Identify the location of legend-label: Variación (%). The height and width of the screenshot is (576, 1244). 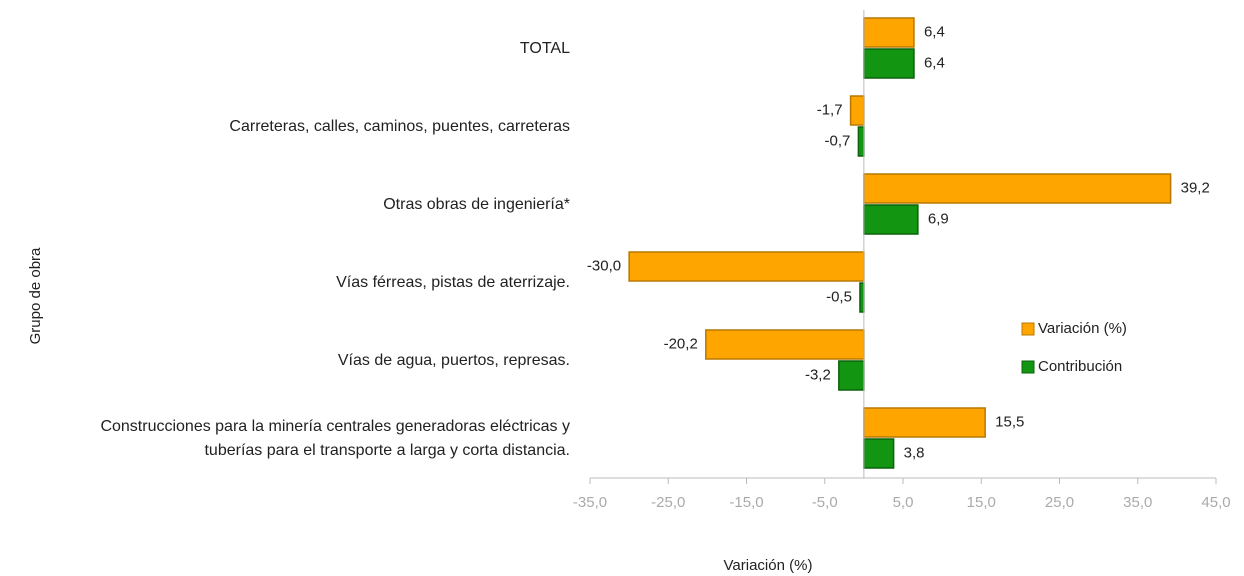
(1082, 328).